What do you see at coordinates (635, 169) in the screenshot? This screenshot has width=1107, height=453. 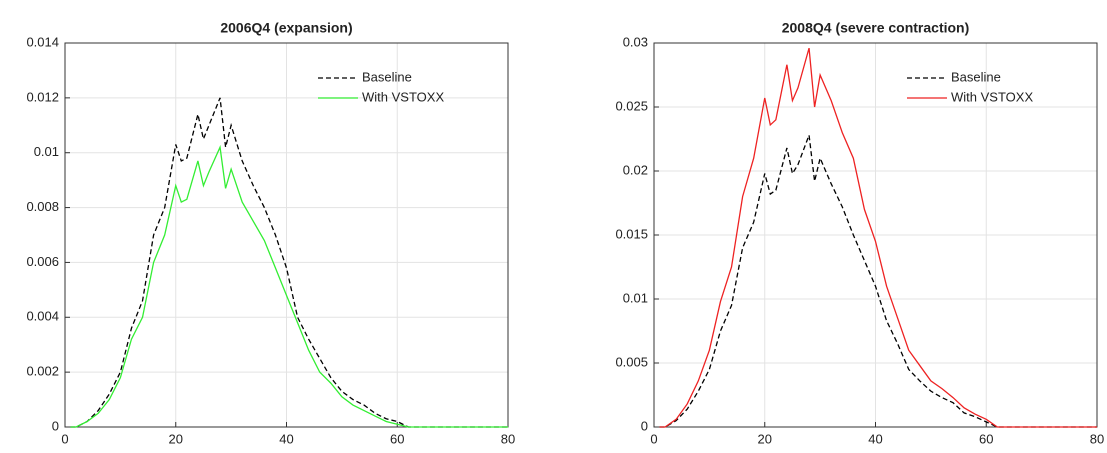 I see `y-tick-label: 0.02` at bounding box center [635, 169].